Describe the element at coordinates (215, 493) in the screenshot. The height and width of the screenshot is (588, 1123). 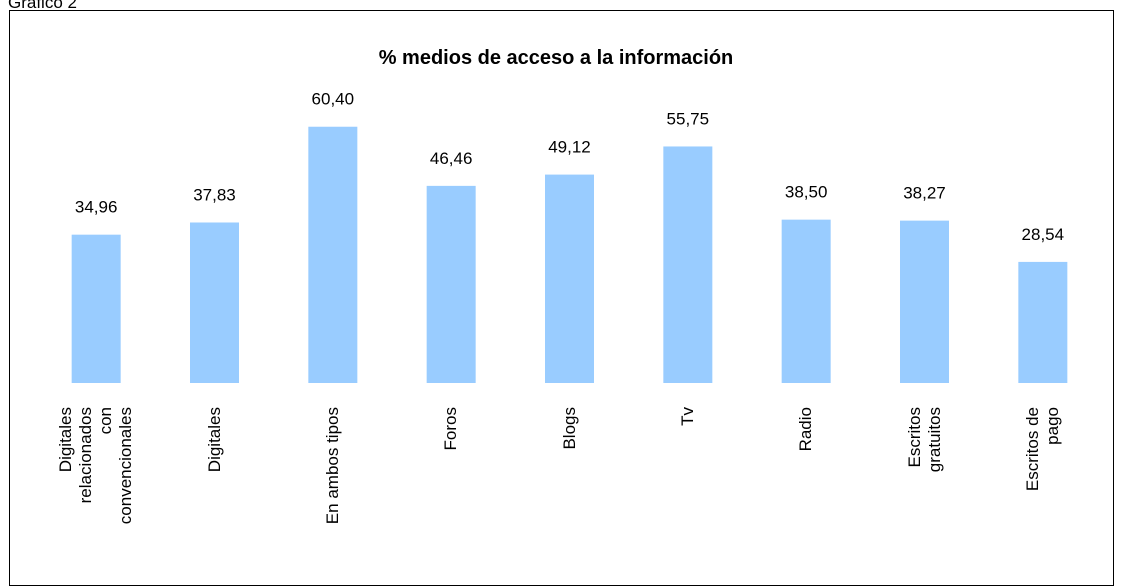
I see `x-tick-label: Digitales` at that location.